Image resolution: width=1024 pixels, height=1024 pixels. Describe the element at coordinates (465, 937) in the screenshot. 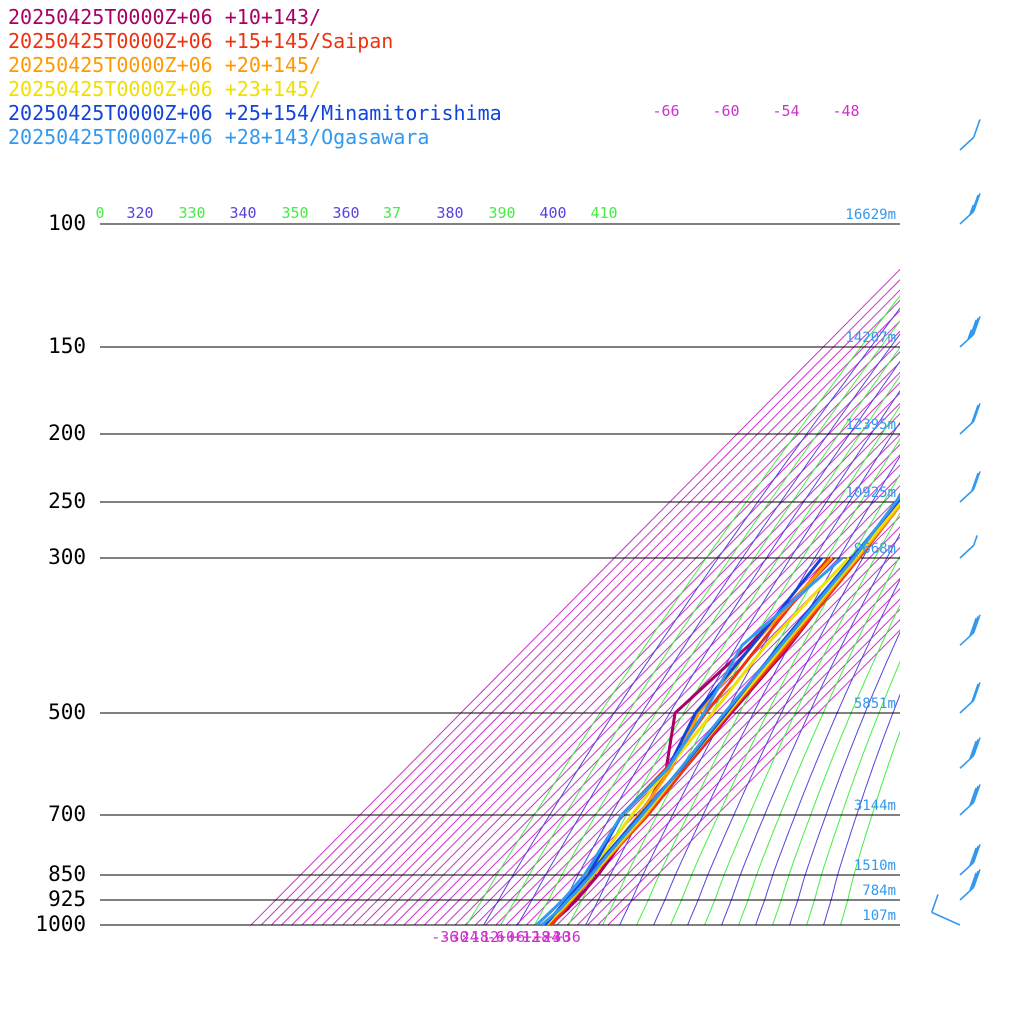

I see `temperature-tick-label: -24` at that location.